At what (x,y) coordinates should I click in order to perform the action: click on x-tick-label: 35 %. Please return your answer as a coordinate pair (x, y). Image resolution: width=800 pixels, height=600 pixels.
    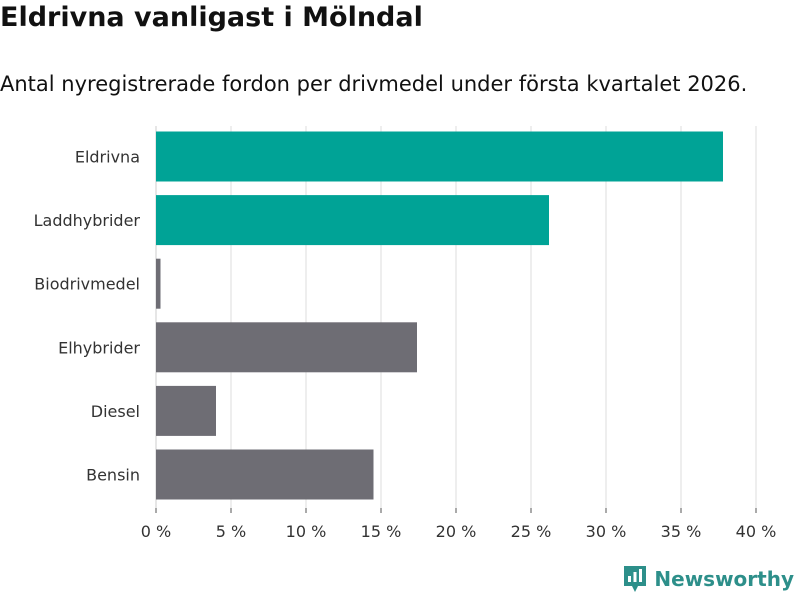
    Looking at the image, I should click on (681, 531).